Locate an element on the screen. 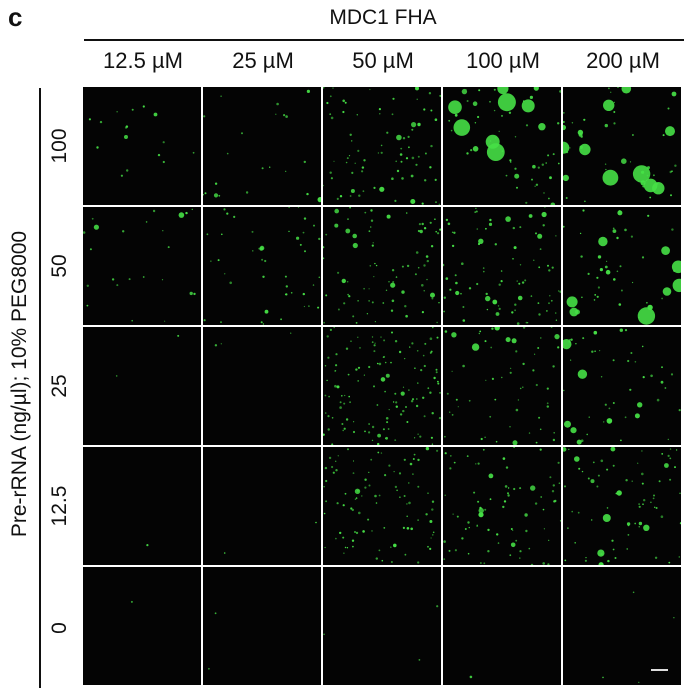 Image resolution: width=697 pixels, height=697 pixels. y-axis-title: Pre-rRNA (ng/µl); 10% PEG8000 is located at coordinates (19, 384).